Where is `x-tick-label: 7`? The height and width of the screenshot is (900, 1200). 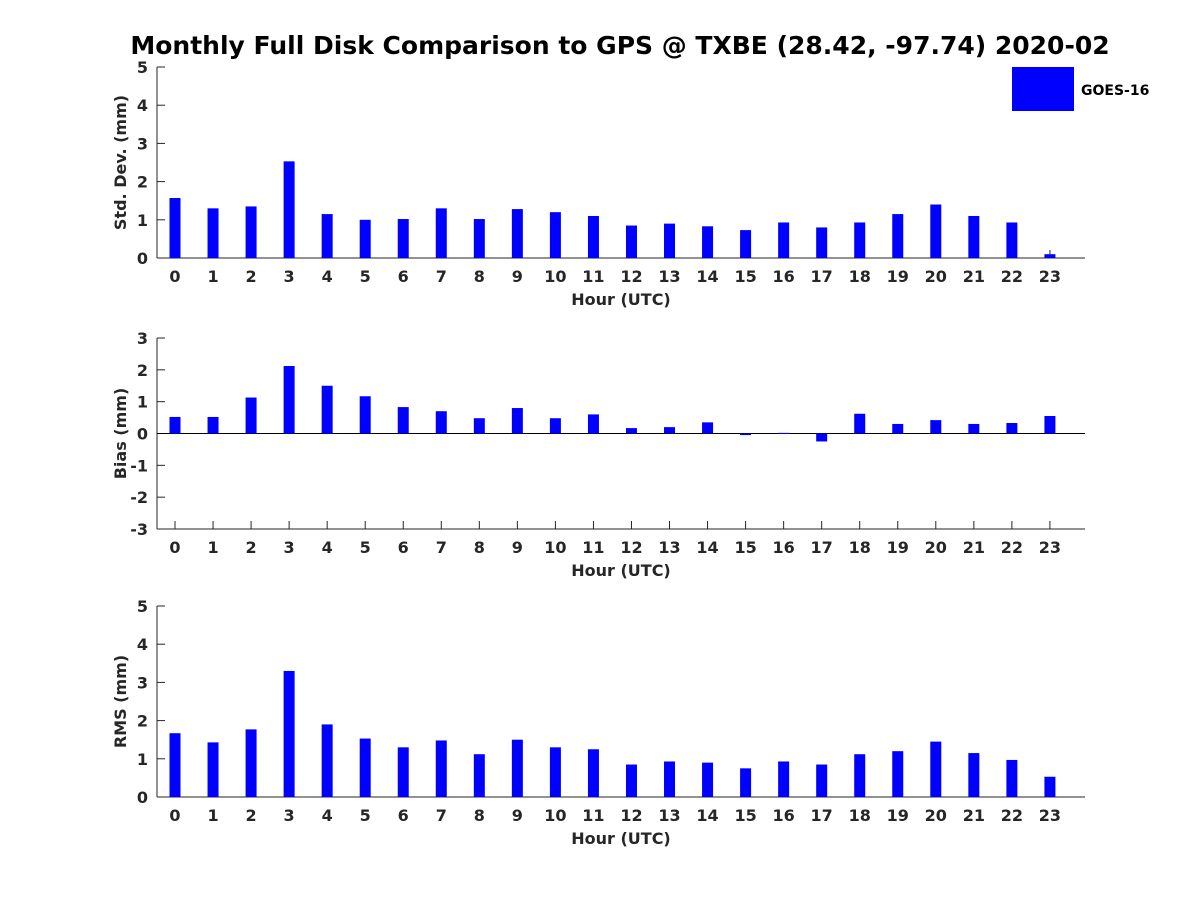 x-tick-label: 7 is located at coordinates (441, 547).